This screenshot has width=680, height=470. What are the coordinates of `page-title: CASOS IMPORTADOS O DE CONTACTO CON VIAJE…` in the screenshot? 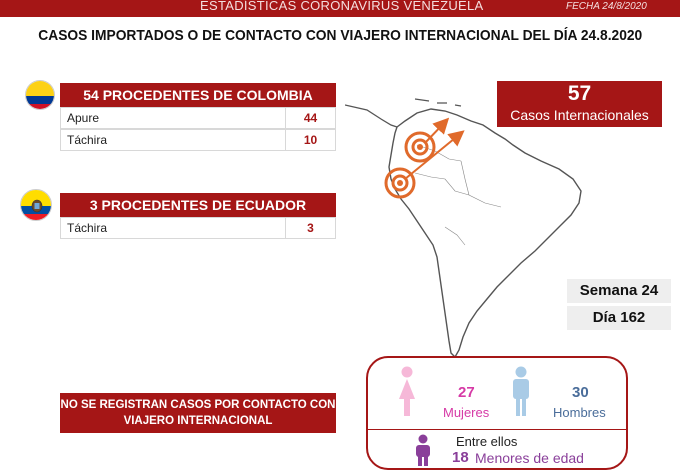 It's located at (340, 35).